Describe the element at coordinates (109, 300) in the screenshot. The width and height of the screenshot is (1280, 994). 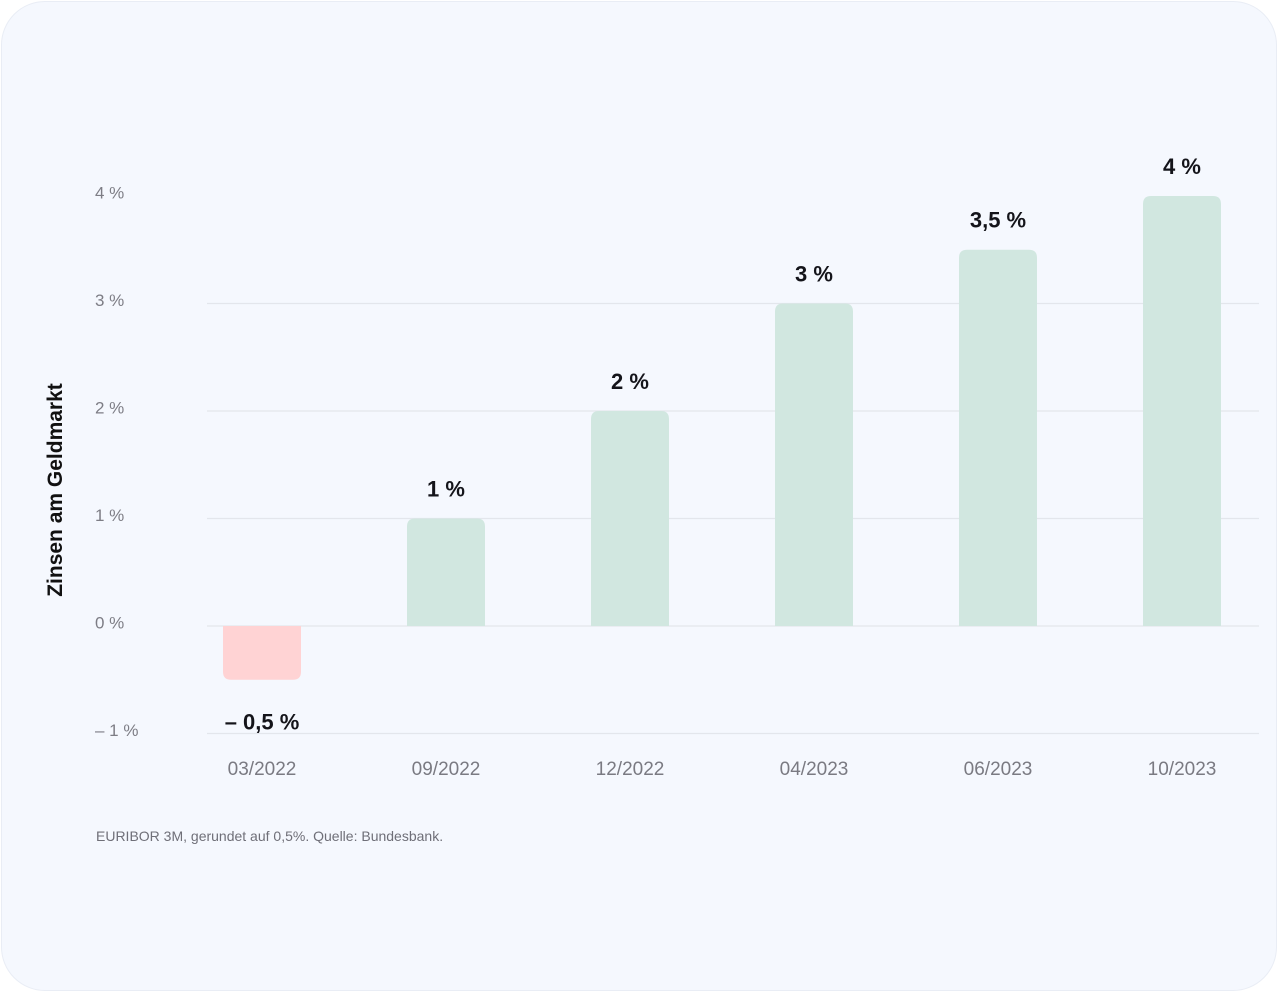
I see `y-tick-label: 3 %` at that location.